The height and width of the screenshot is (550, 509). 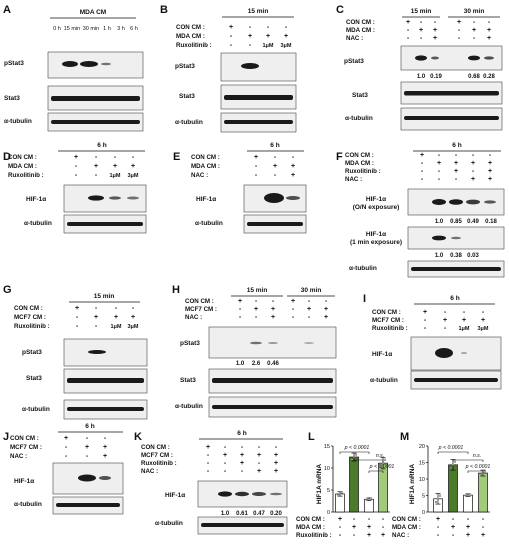 I want to click on sym-f-0-0: +, so click(x=422, y=155).